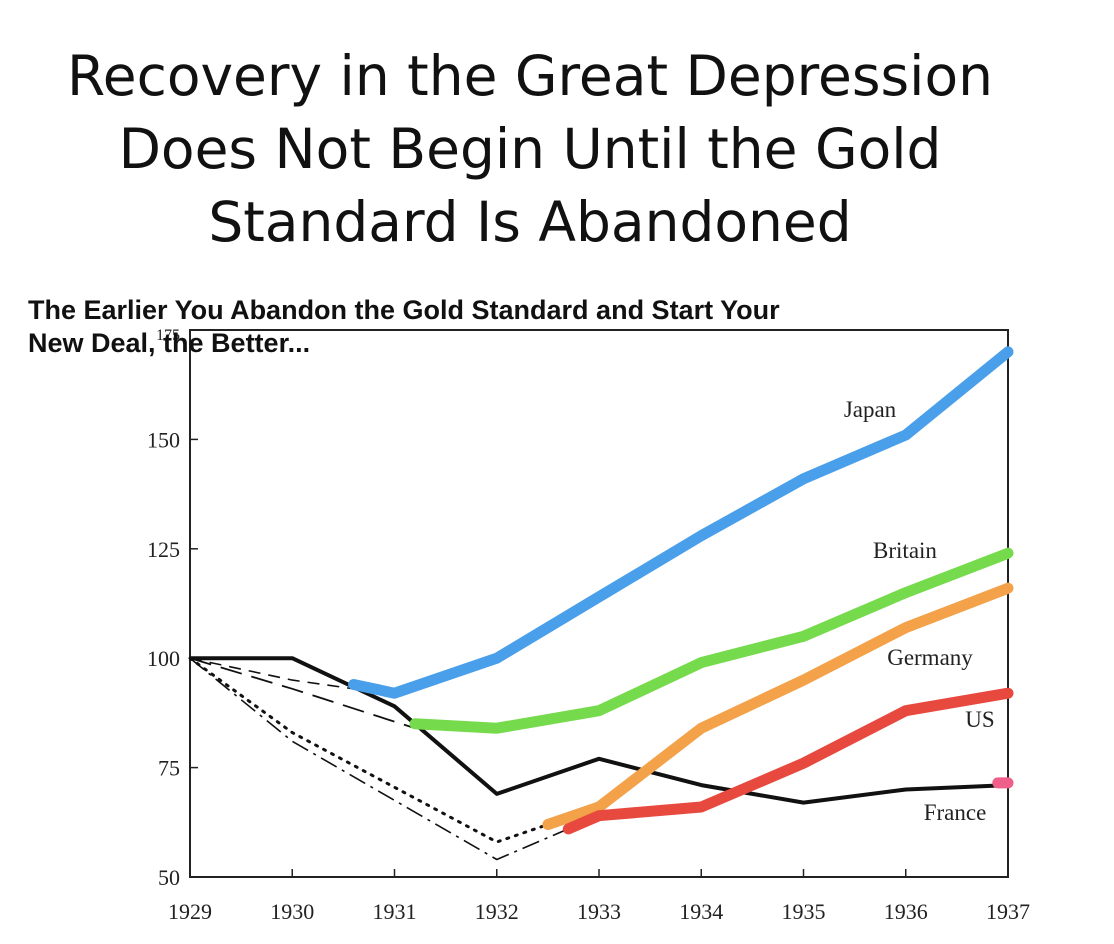  What do you see at coordinates (919, 611) in the screenshot?
I see `series-labels: Japan Britain Germany US France` at bounding box center [919, 611].